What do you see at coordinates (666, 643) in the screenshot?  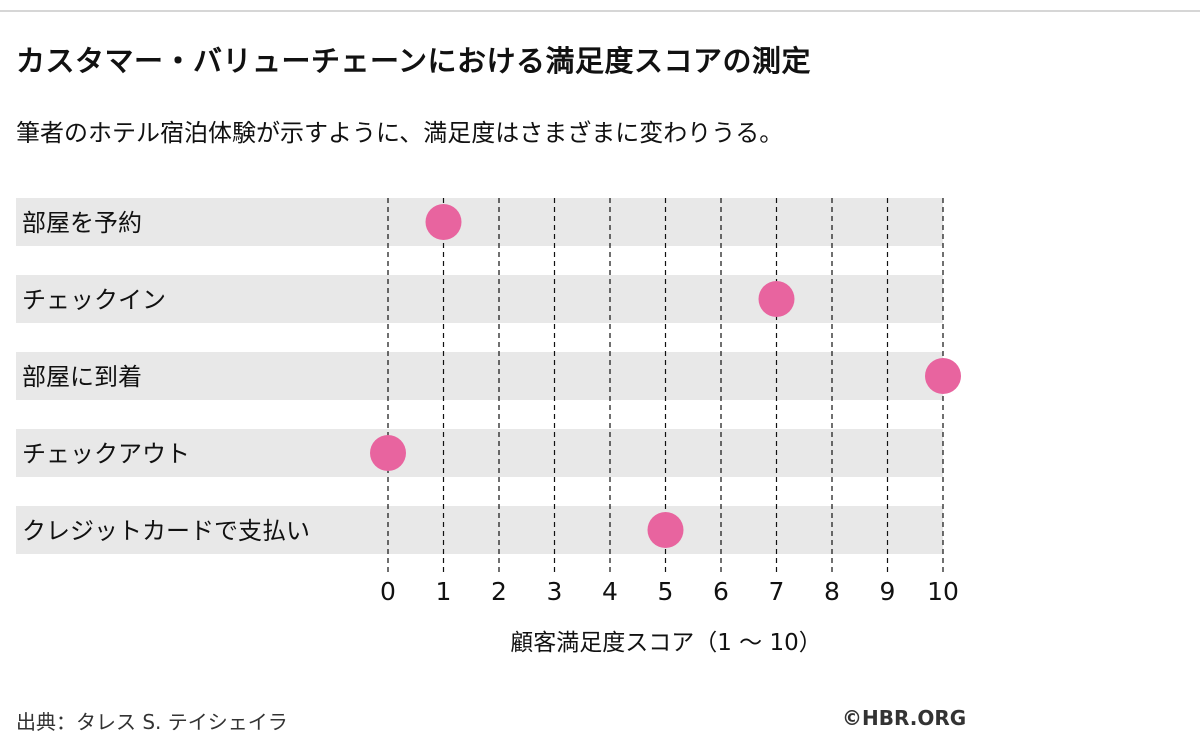 I see `x-axis-label: 顧客満足度スコア（1 〜 10）` at bounding box center [666, 643].